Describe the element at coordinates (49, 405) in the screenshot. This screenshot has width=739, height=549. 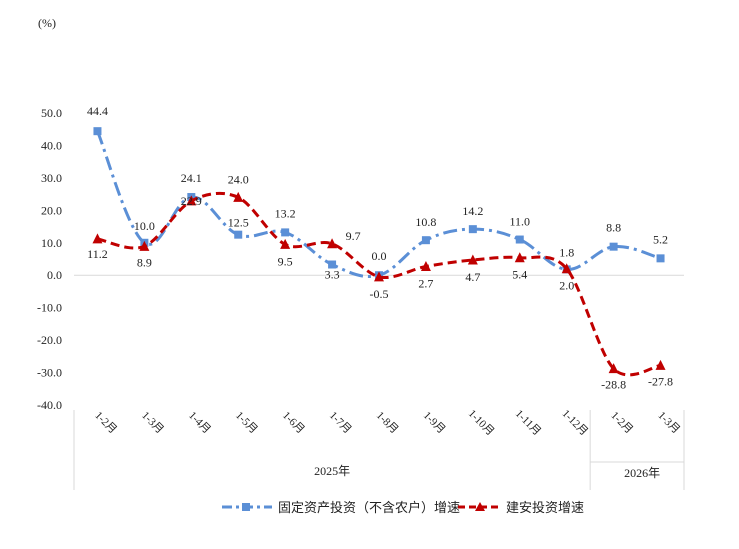
I see `y-tick-label: -40.0` at that location.